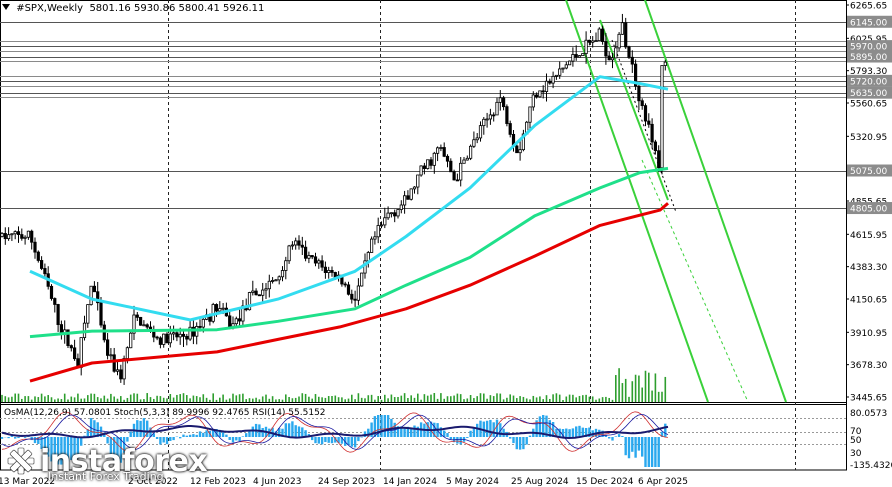 The image size is (892, 487). What do you see at coordinates (346, 482) in the screenshot?
I see `time-tick-label: 24 Sep 2023` at bounding box center [346, 482].